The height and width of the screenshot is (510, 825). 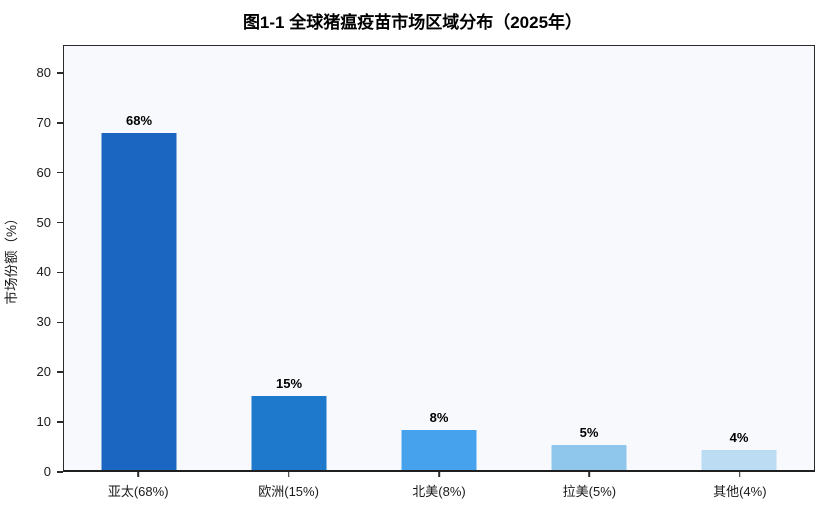 I want to click on y-tick-label: 40, so click(x=43, y=272).